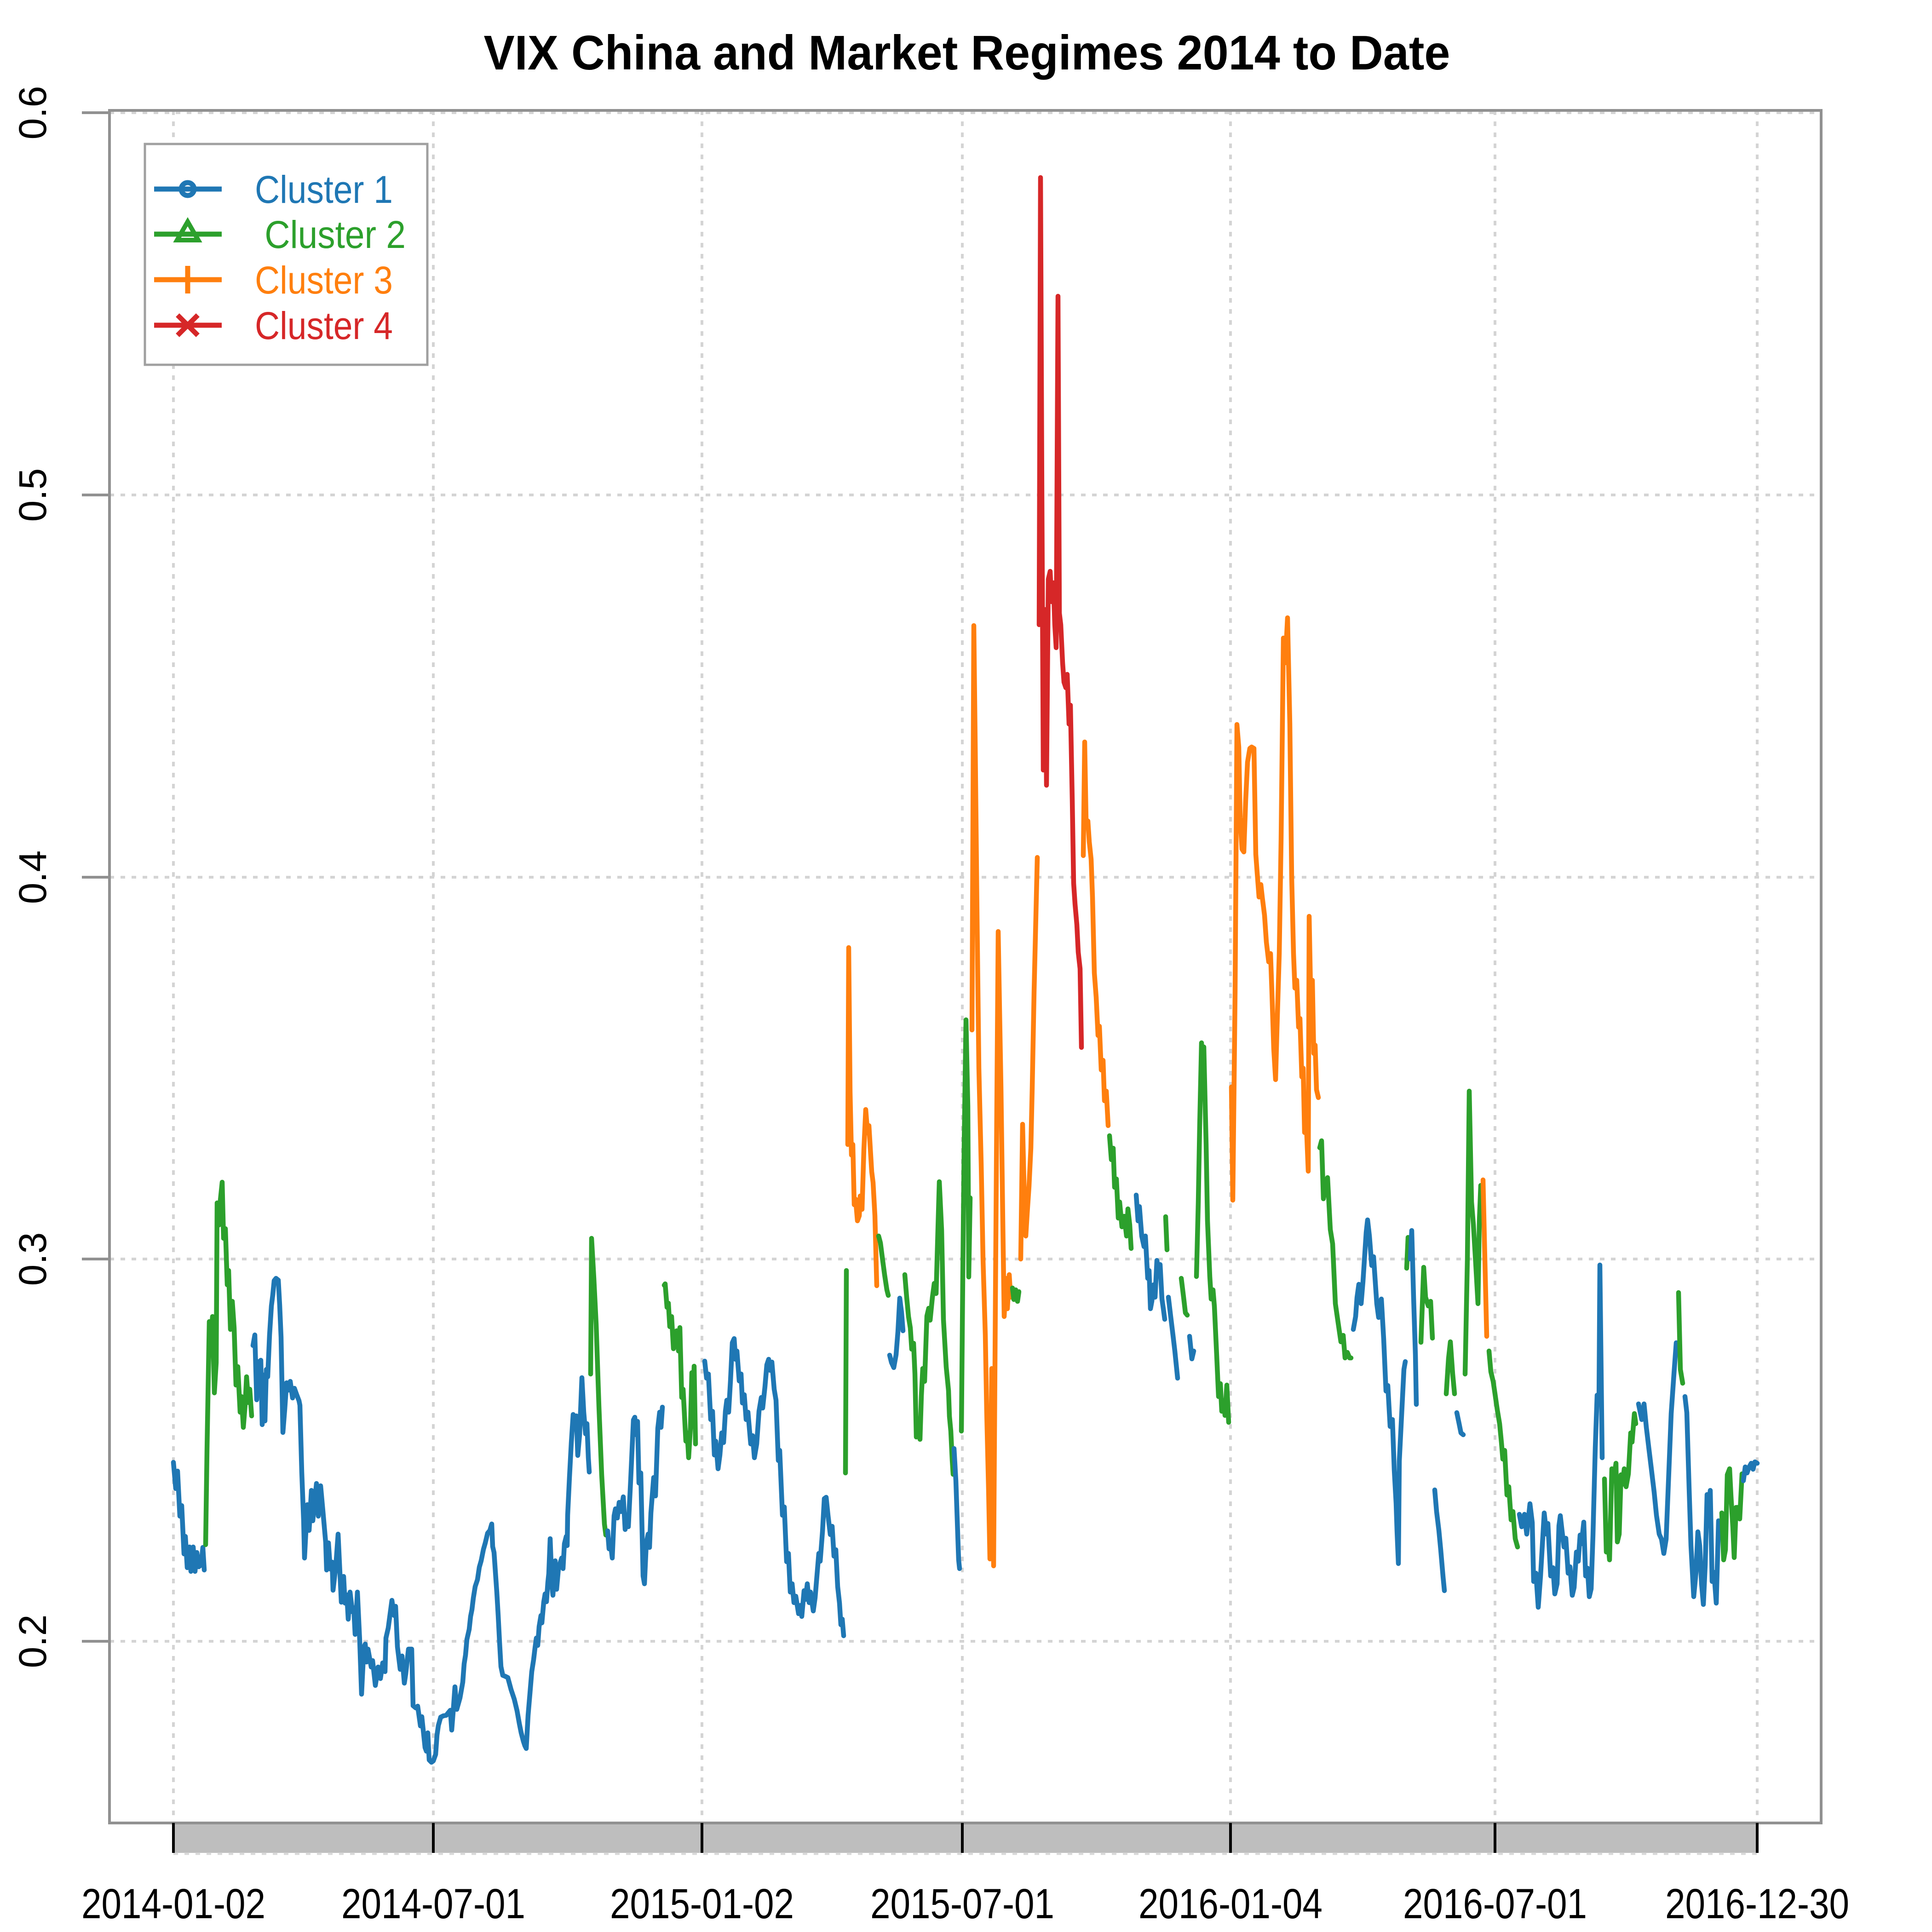 Image resolution: width=1932 pixels, height=1932 pixels. What do you see at coordinates (324, 325) in the screenshot?
I see `svg-text: Cluster 4` at bounding box center [324, 325].